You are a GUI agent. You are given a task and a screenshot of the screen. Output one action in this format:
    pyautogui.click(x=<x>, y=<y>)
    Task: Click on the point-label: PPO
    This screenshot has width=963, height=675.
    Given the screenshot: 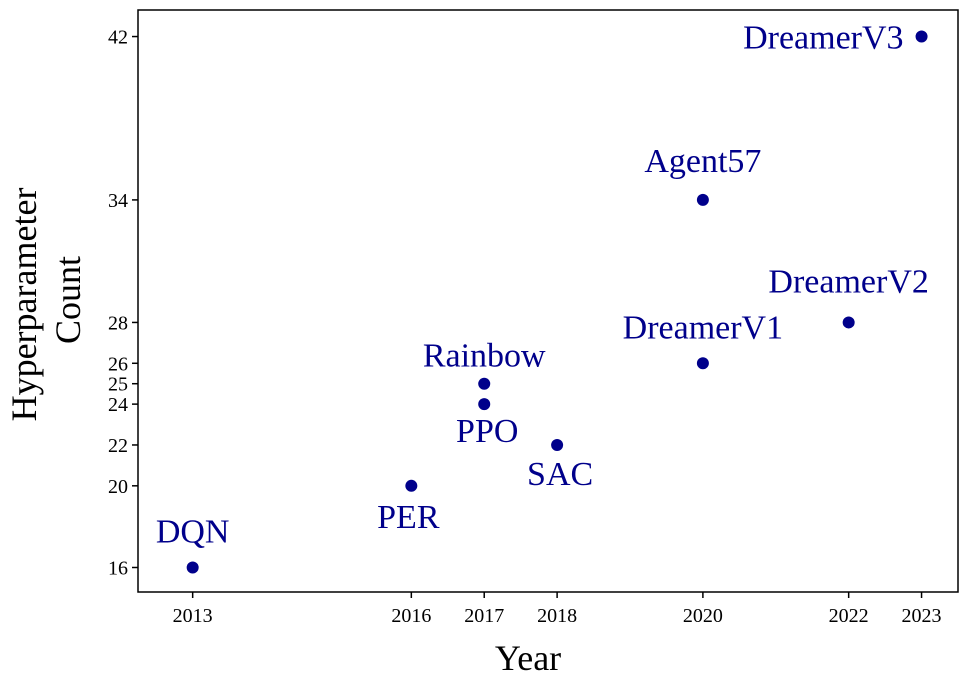 What is the action you would take?
    pyautogui.click(x=487, y=431)
    